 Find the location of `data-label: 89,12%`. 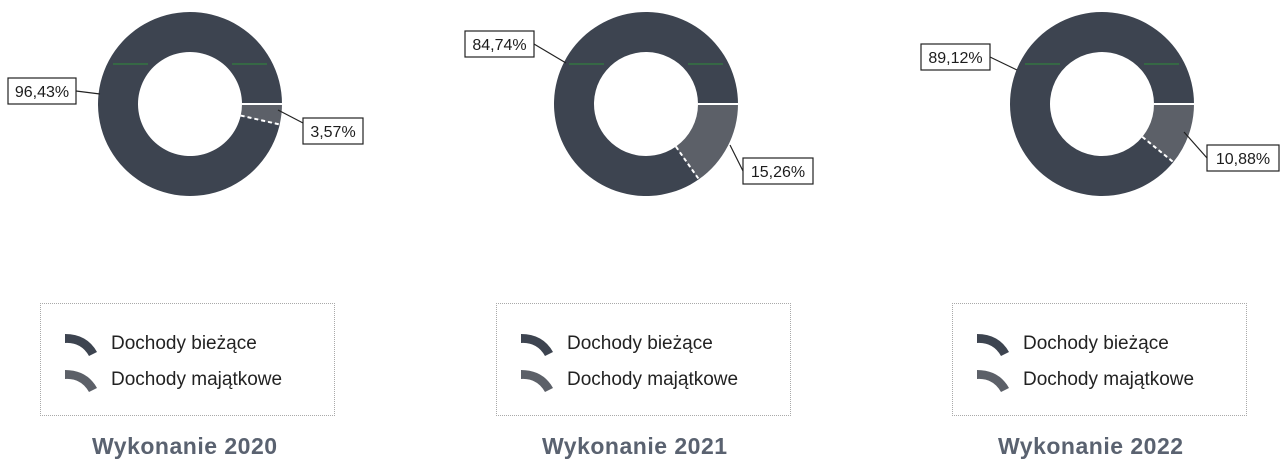

data-label: 89,12% is located at coordinates (955, 58).